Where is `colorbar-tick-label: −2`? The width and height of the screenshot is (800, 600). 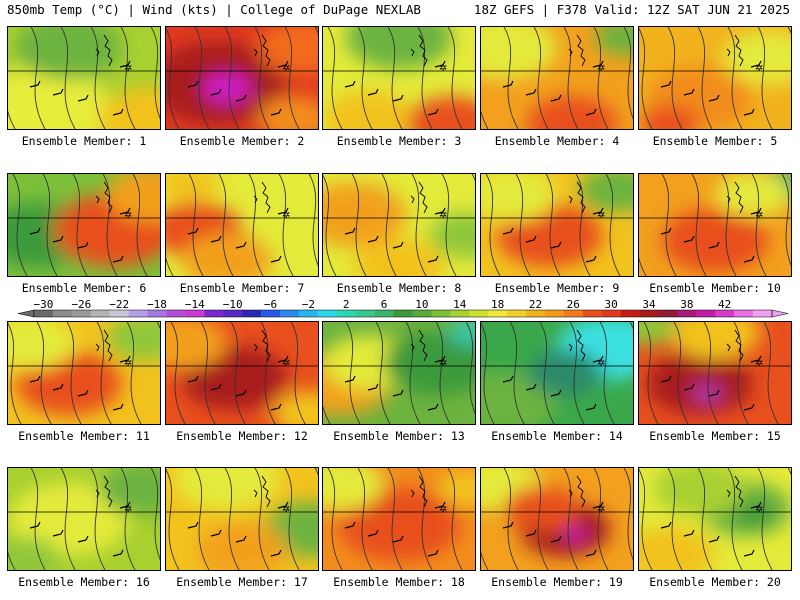
colorbar-tick-label: −2 is located at coordinates (308, 304).